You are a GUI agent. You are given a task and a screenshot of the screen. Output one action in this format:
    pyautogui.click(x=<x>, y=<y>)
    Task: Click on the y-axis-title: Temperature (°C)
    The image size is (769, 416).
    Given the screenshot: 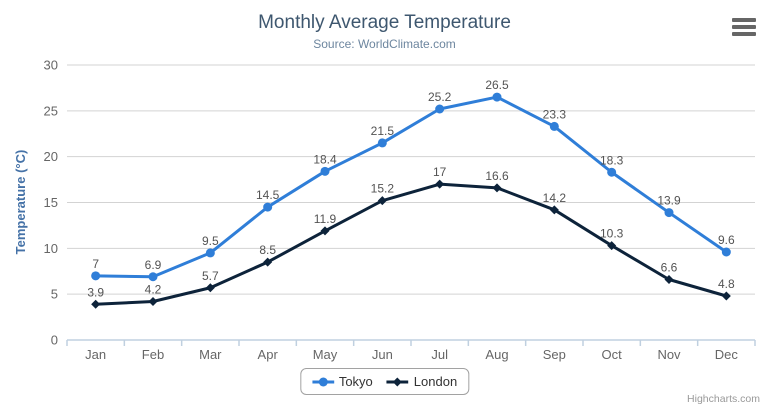 What is the action you would take?
    pyautogui.click(x=20, y=202)
    